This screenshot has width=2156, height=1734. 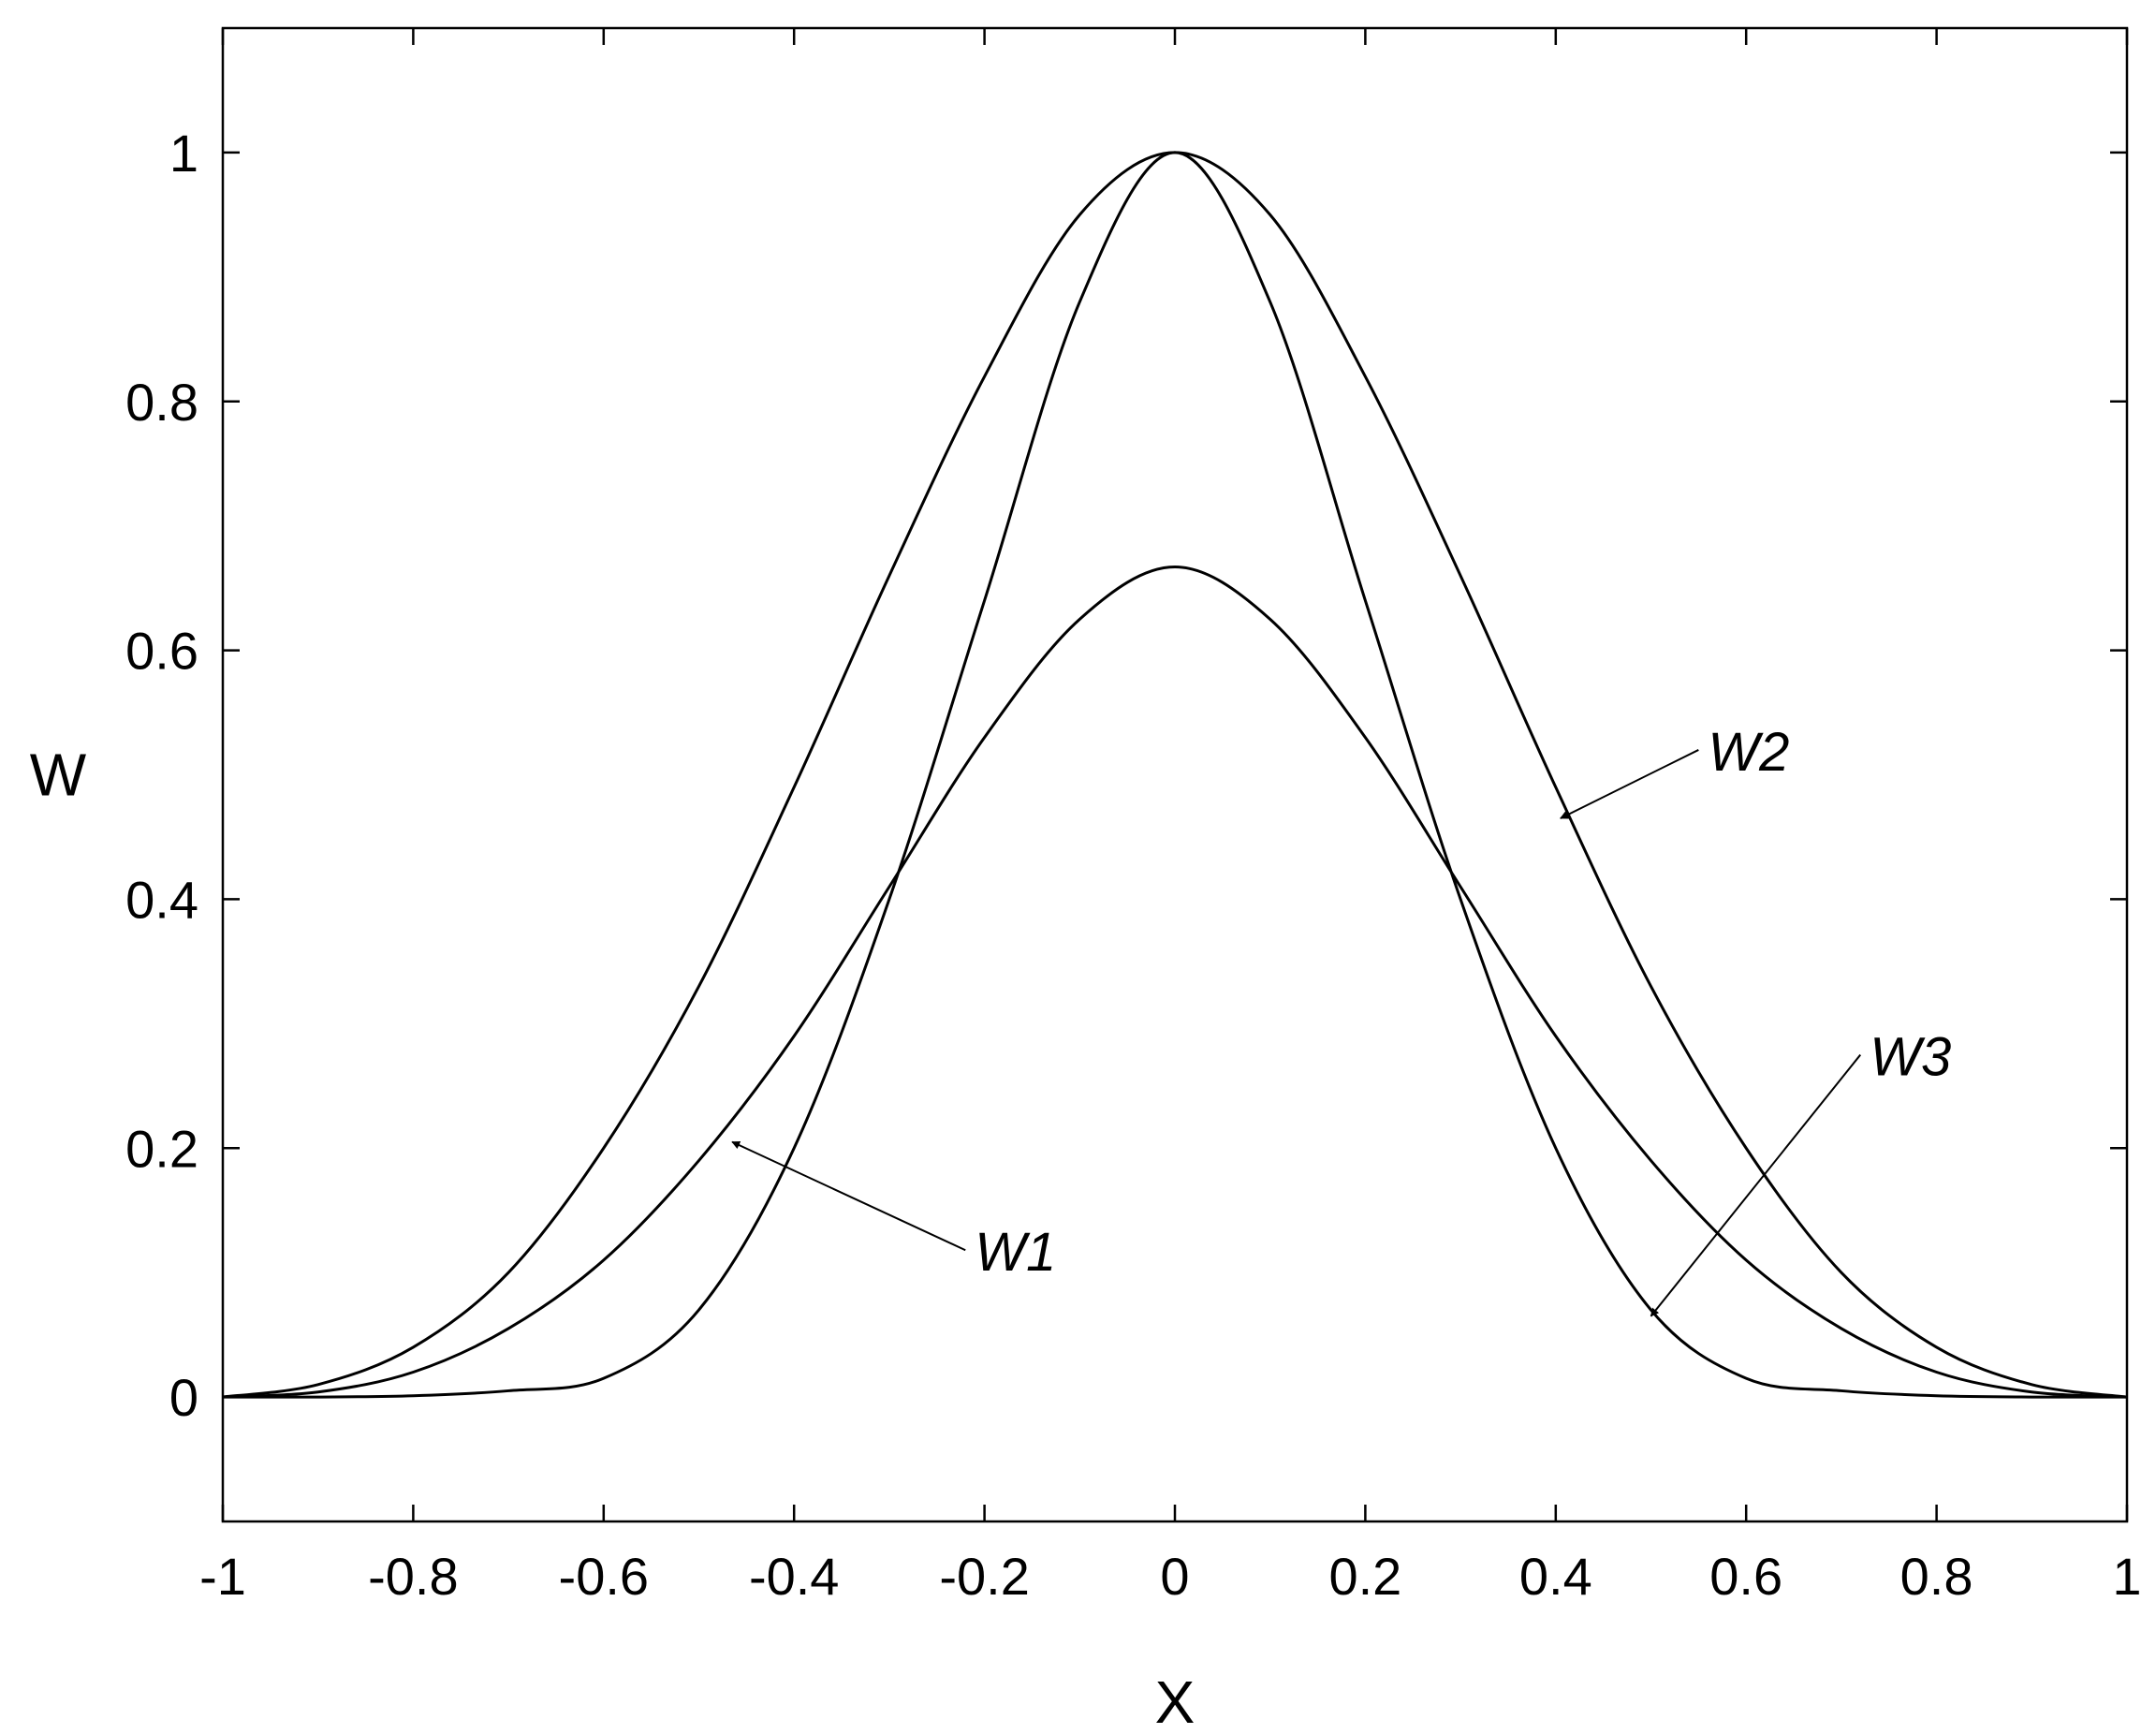 I want to click on annotation-label-w2: W2, so click(x=1748, y=752).